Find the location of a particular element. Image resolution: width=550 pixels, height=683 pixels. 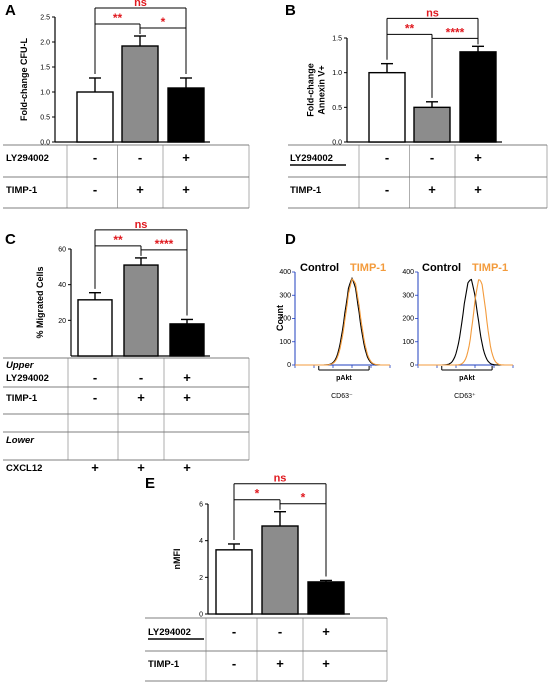

panel-label-d: D is located at coordinates (290, 239).